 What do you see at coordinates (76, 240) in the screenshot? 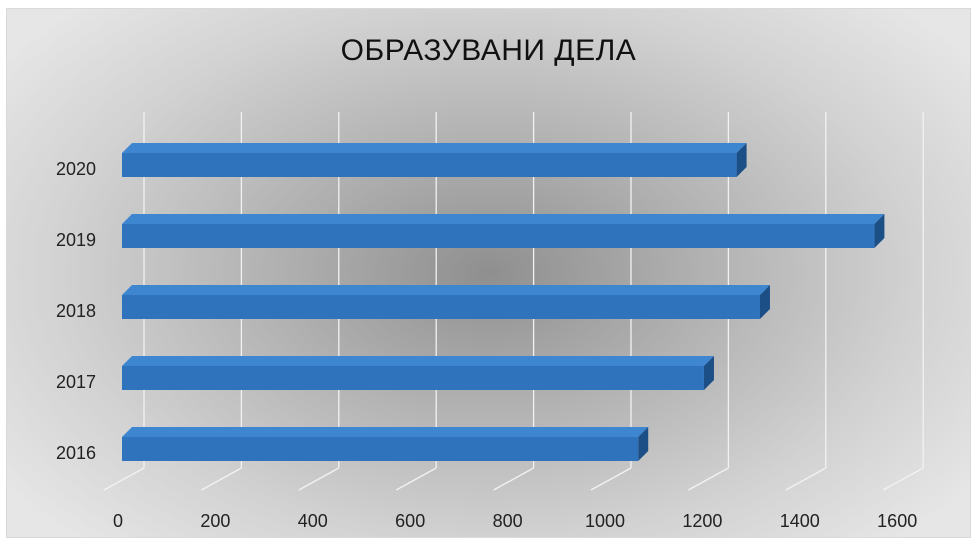
I see `category-label: 2019` at bounding box center [76, 240].